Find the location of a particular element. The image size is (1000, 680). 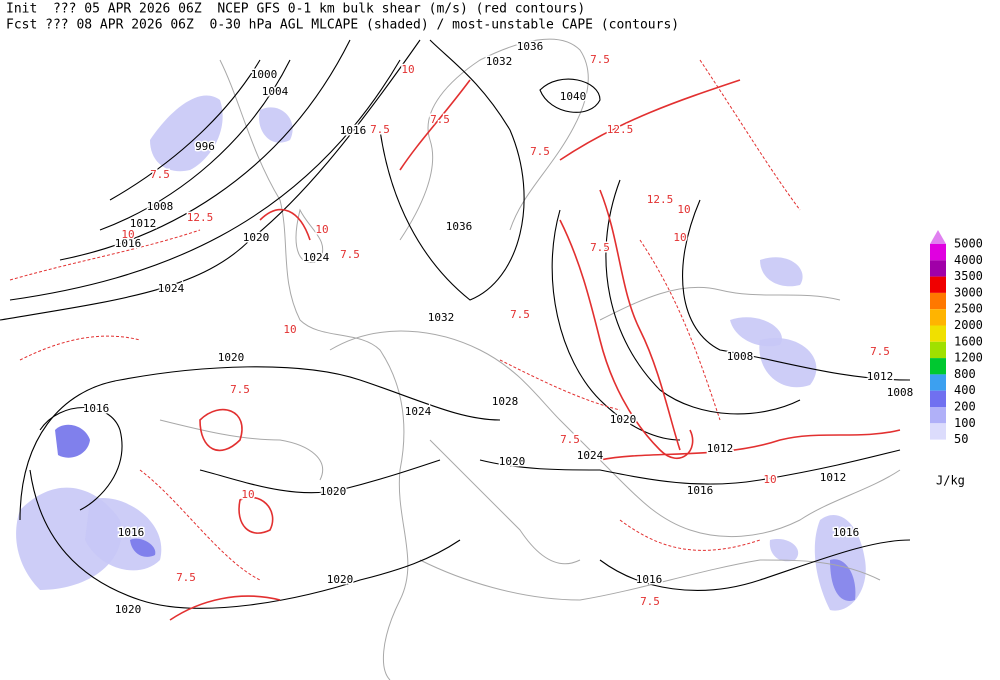

isobar-label: 996 is located at coordinates (205, 146).